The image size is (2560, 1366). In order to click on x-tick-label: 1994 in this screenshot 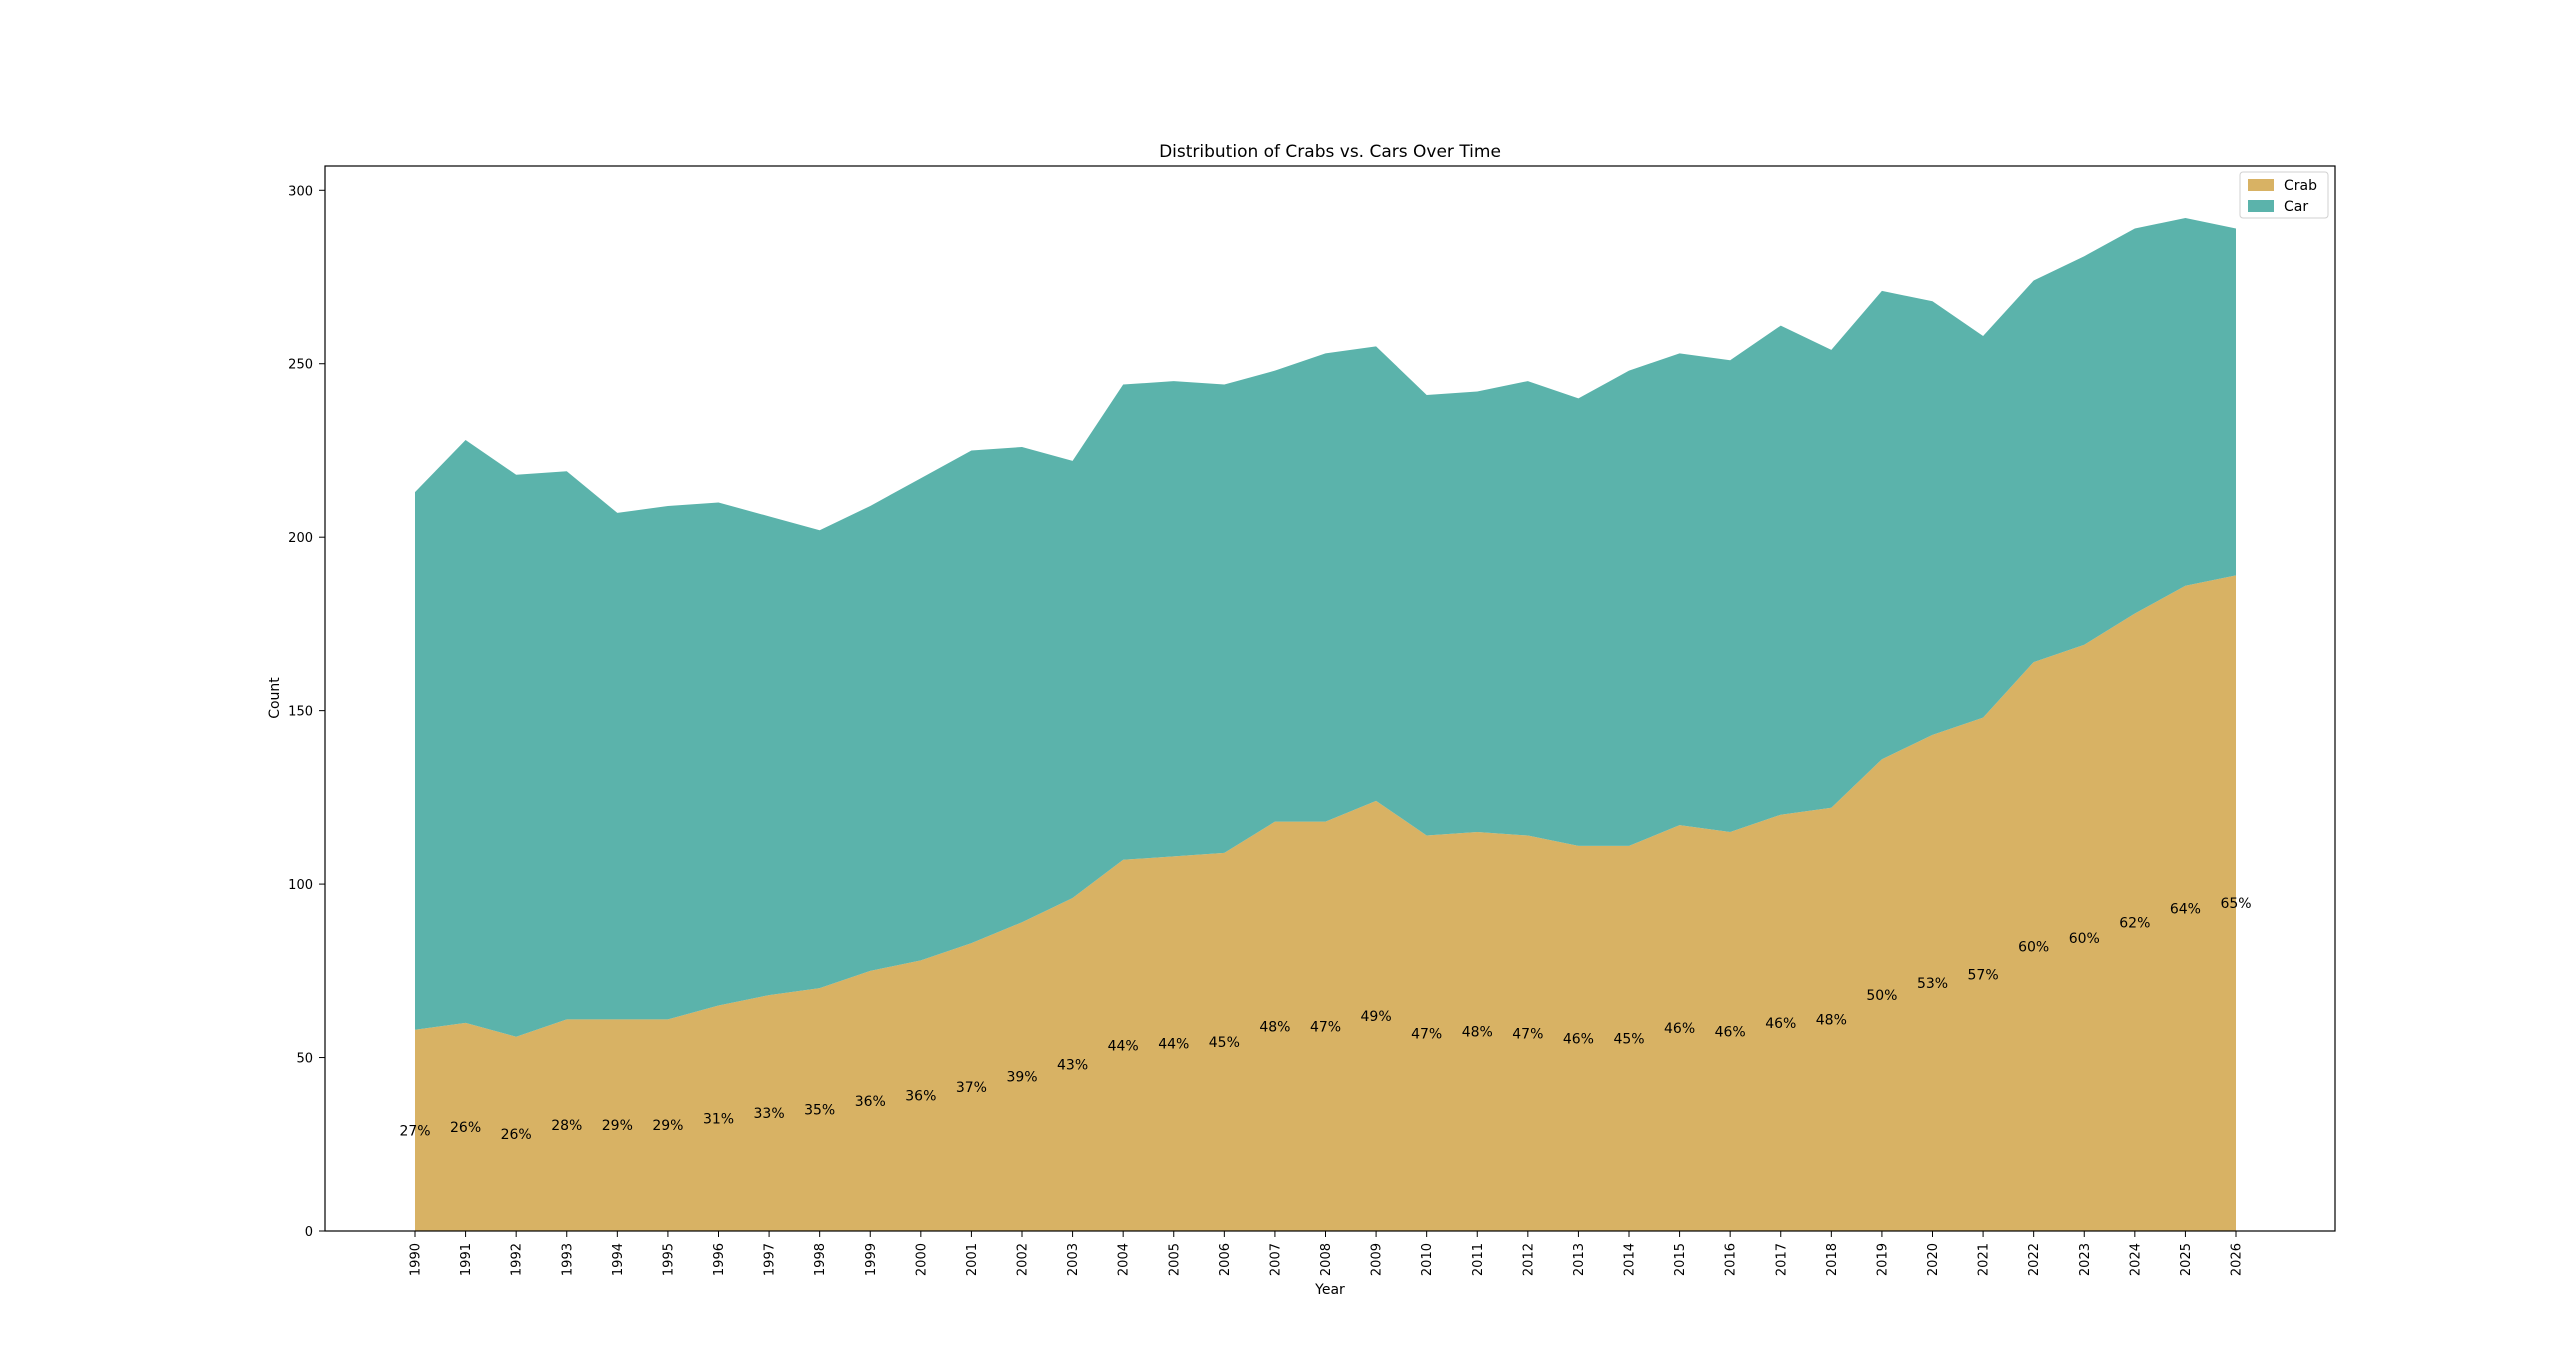, I will do `click(618, 1259)`.